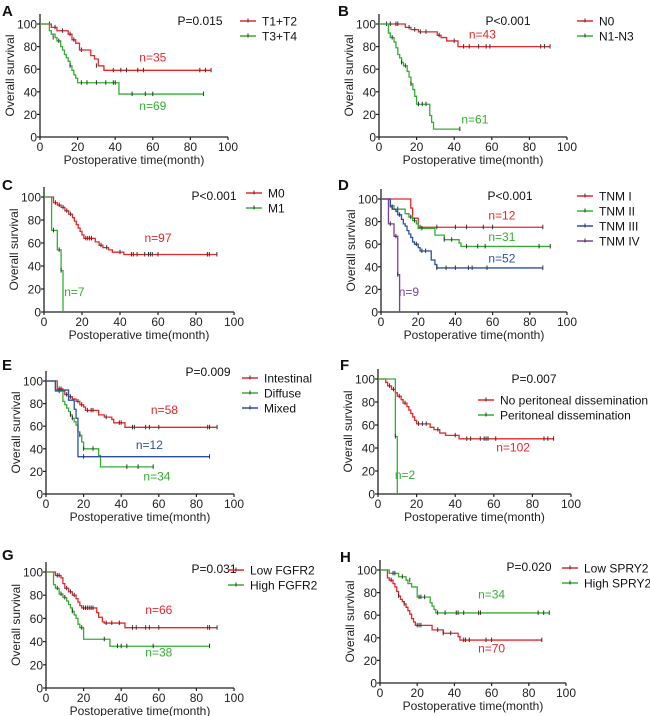 Image resolution: width=650 pixels, height=716 pixels. Describe the element at coordinates (528, 567) in the screenshot. I see `p-value: P=0.020` at that location.